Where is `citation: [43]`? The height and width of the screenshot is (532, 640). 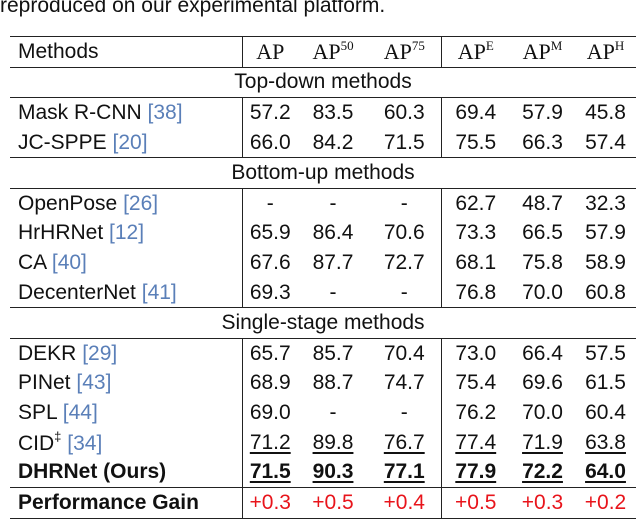 citation: [43] is located at coordinates (94, 383).